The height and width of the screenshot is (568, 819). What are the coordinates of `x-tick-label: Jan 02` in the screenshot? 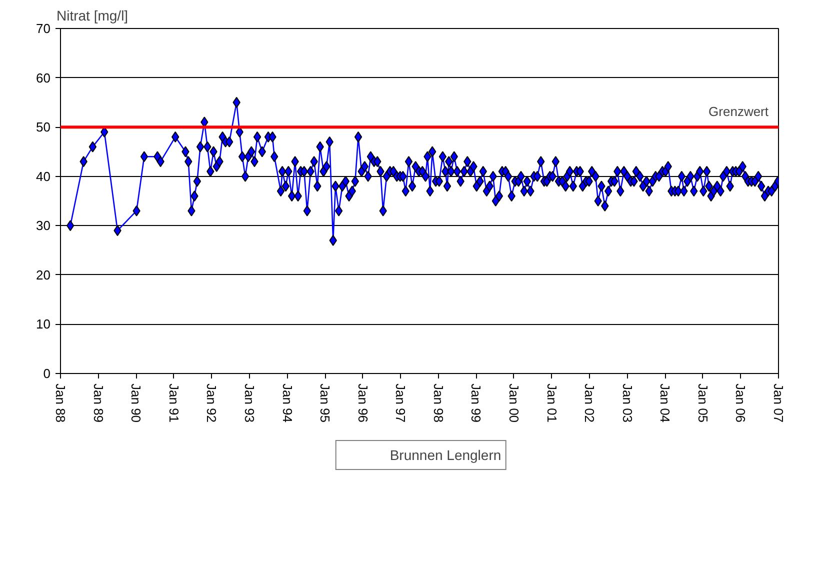 It's located at (590, 403).